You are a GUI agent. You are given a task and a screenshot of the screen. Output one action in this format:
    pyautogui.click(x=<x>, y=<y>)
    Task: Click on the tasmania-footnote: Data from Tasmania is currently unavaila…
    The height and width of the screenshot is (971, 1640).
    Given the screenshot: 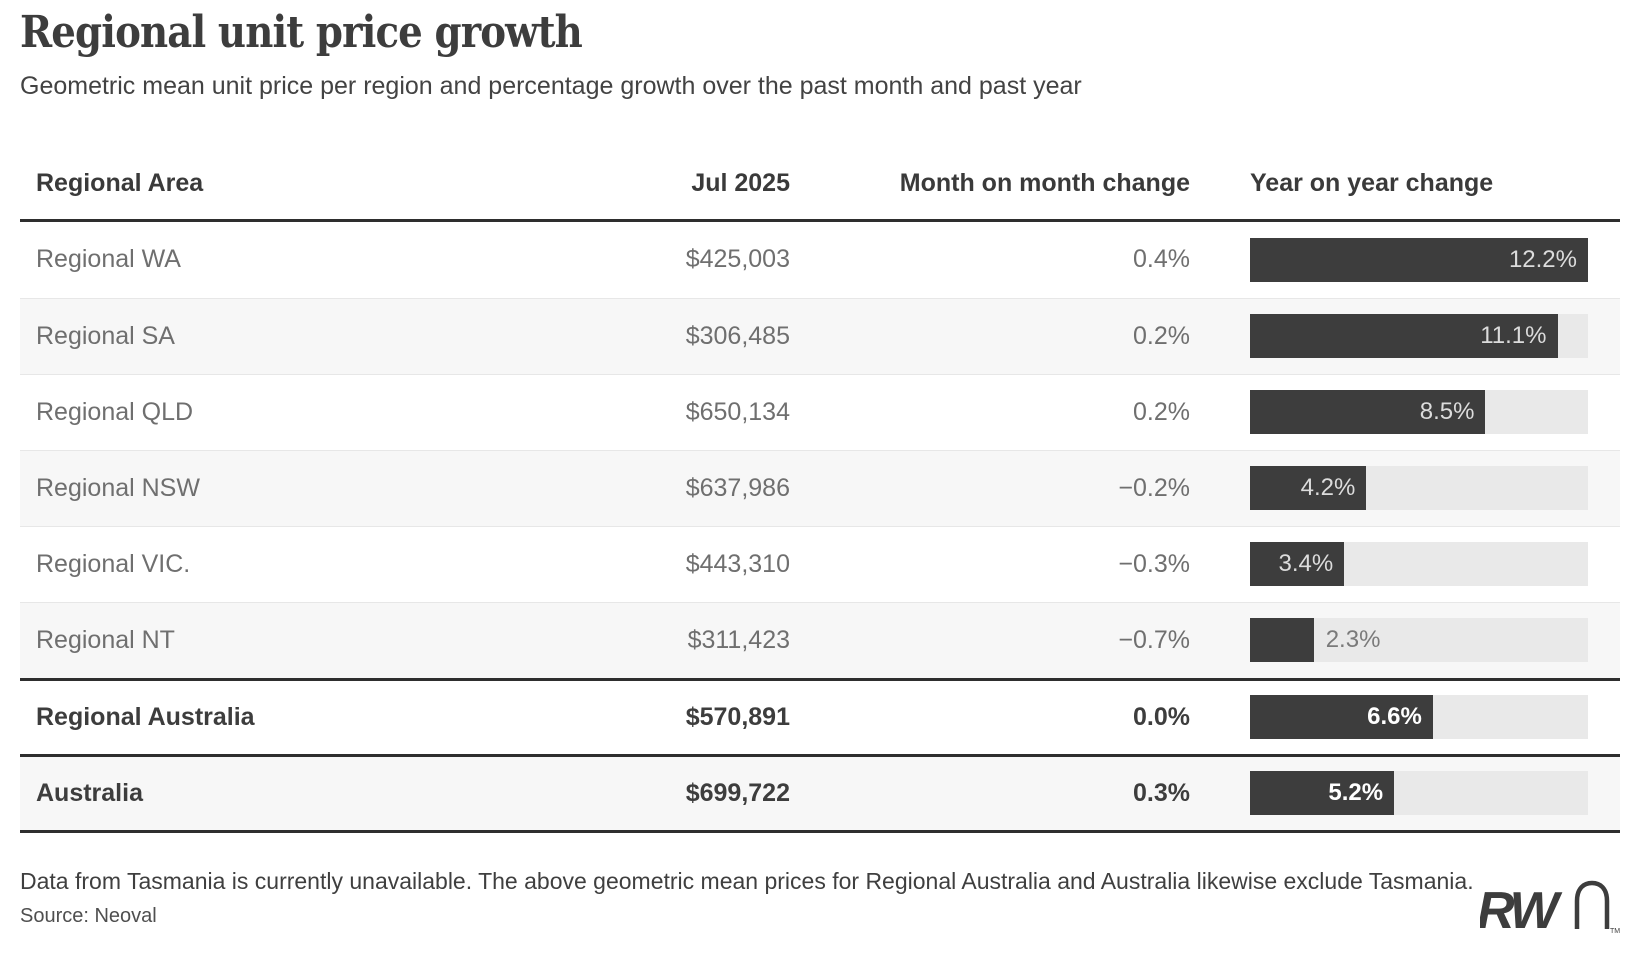 What is the action you would take?
    pyautogui.click(x=747, y=880)
    